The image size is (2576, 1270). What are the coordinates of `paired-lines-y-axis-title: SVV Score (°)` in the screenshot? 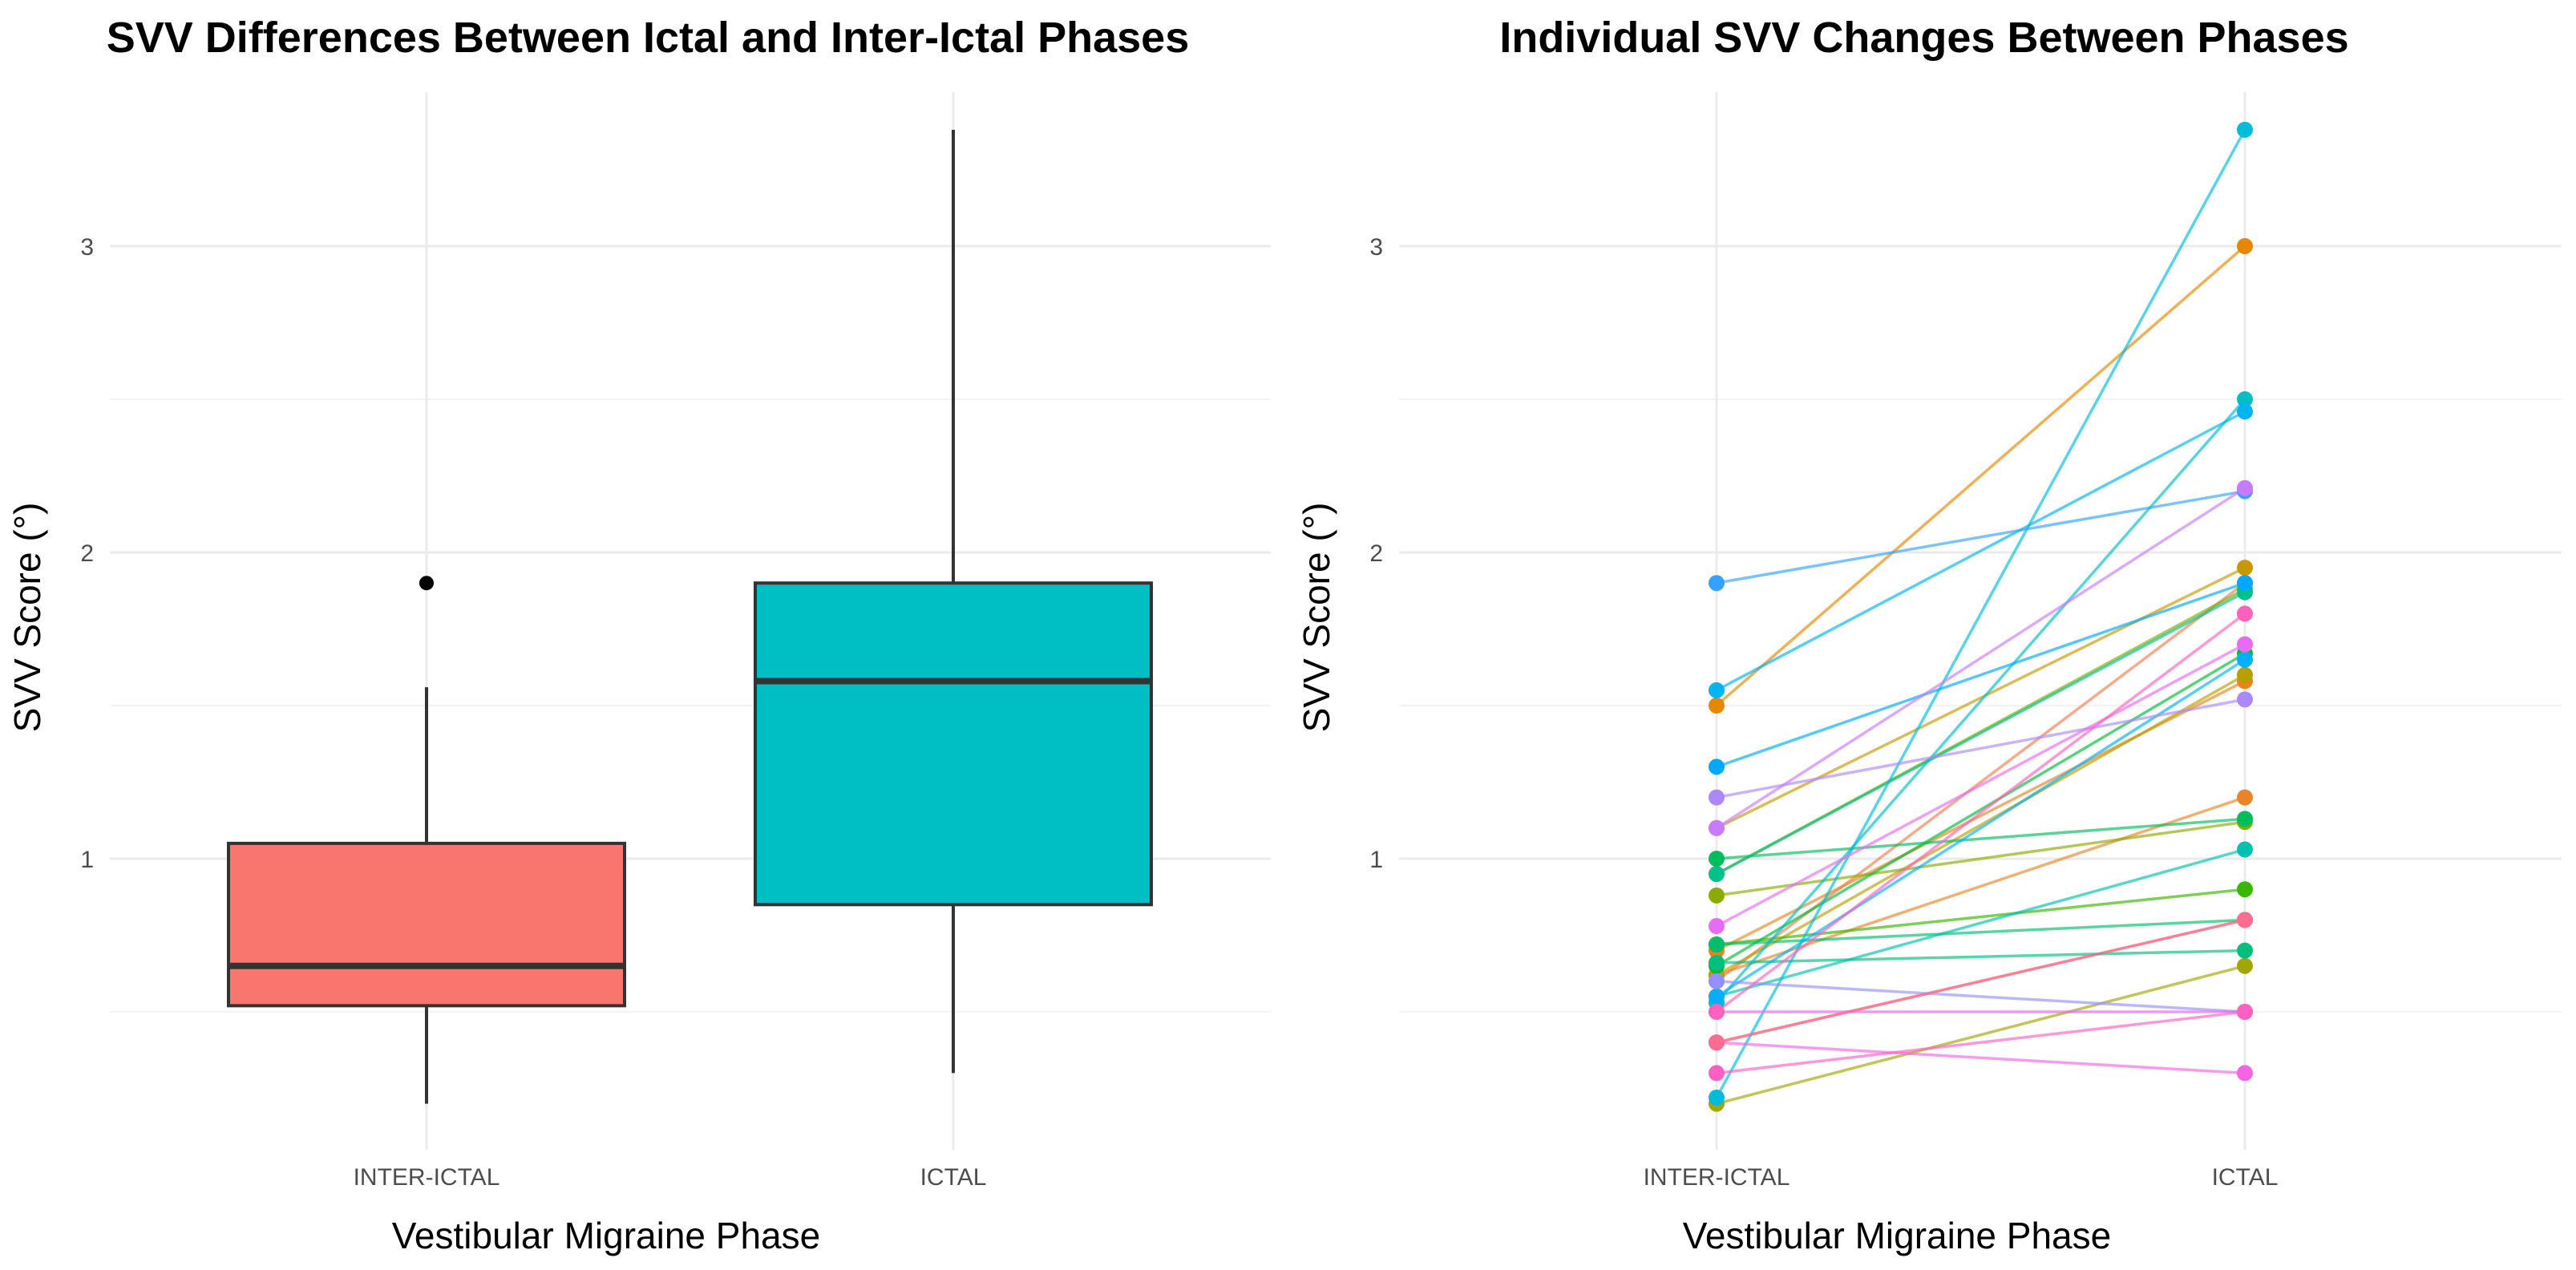 It's located at (1316, 618).